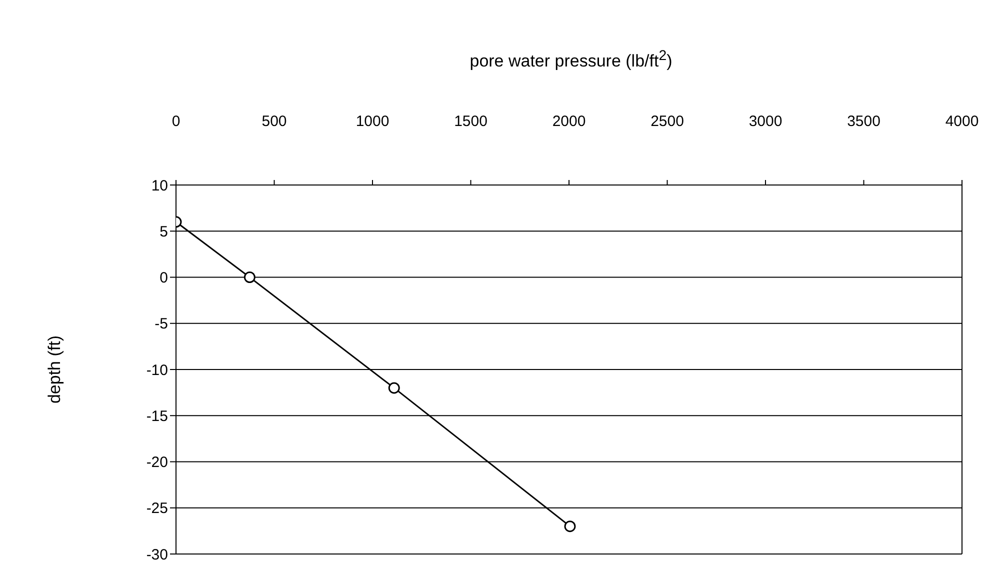 This screenshot has height=574, width=994. What do you see at coordinates (962, 121) in the screenshot?
I see `x-tick-label: 4000` at bounding box center [962, 121].